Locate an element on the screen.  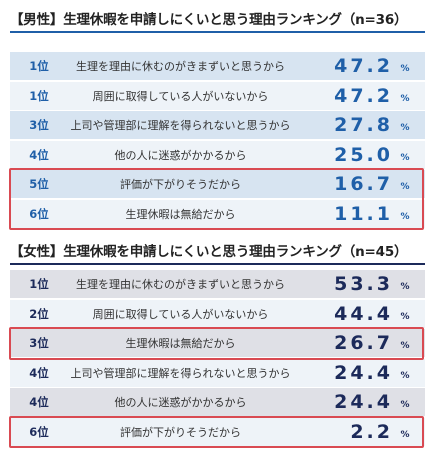
female-reason-label: 生理を理由に休むのがきまずいと思うから is located at coordinates (180, 284).